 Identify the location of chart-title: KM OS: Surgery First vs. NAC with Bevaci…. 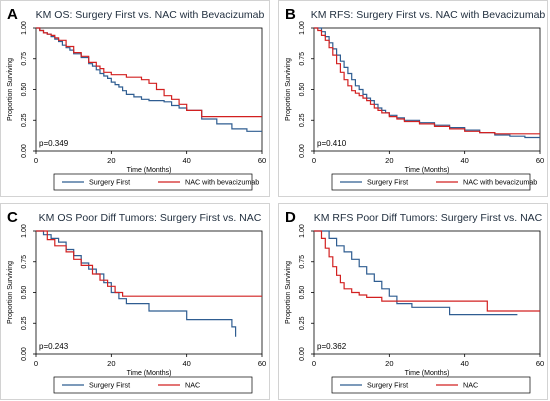
(150, 15).